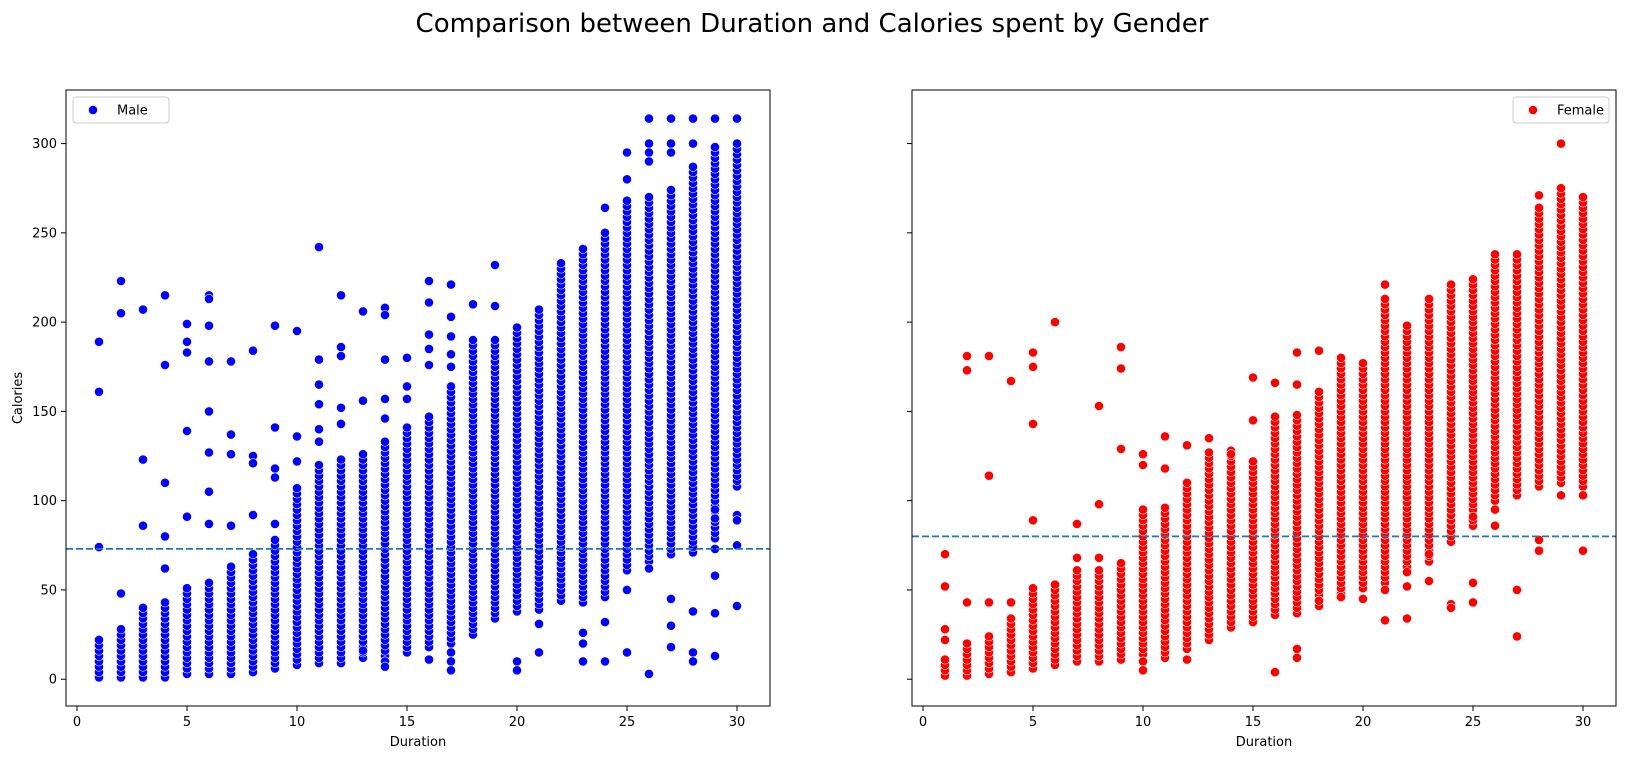  Describe the element at coordinates (18, 398) in the screenshot. I see `y-axis-label: Calories` at that location.